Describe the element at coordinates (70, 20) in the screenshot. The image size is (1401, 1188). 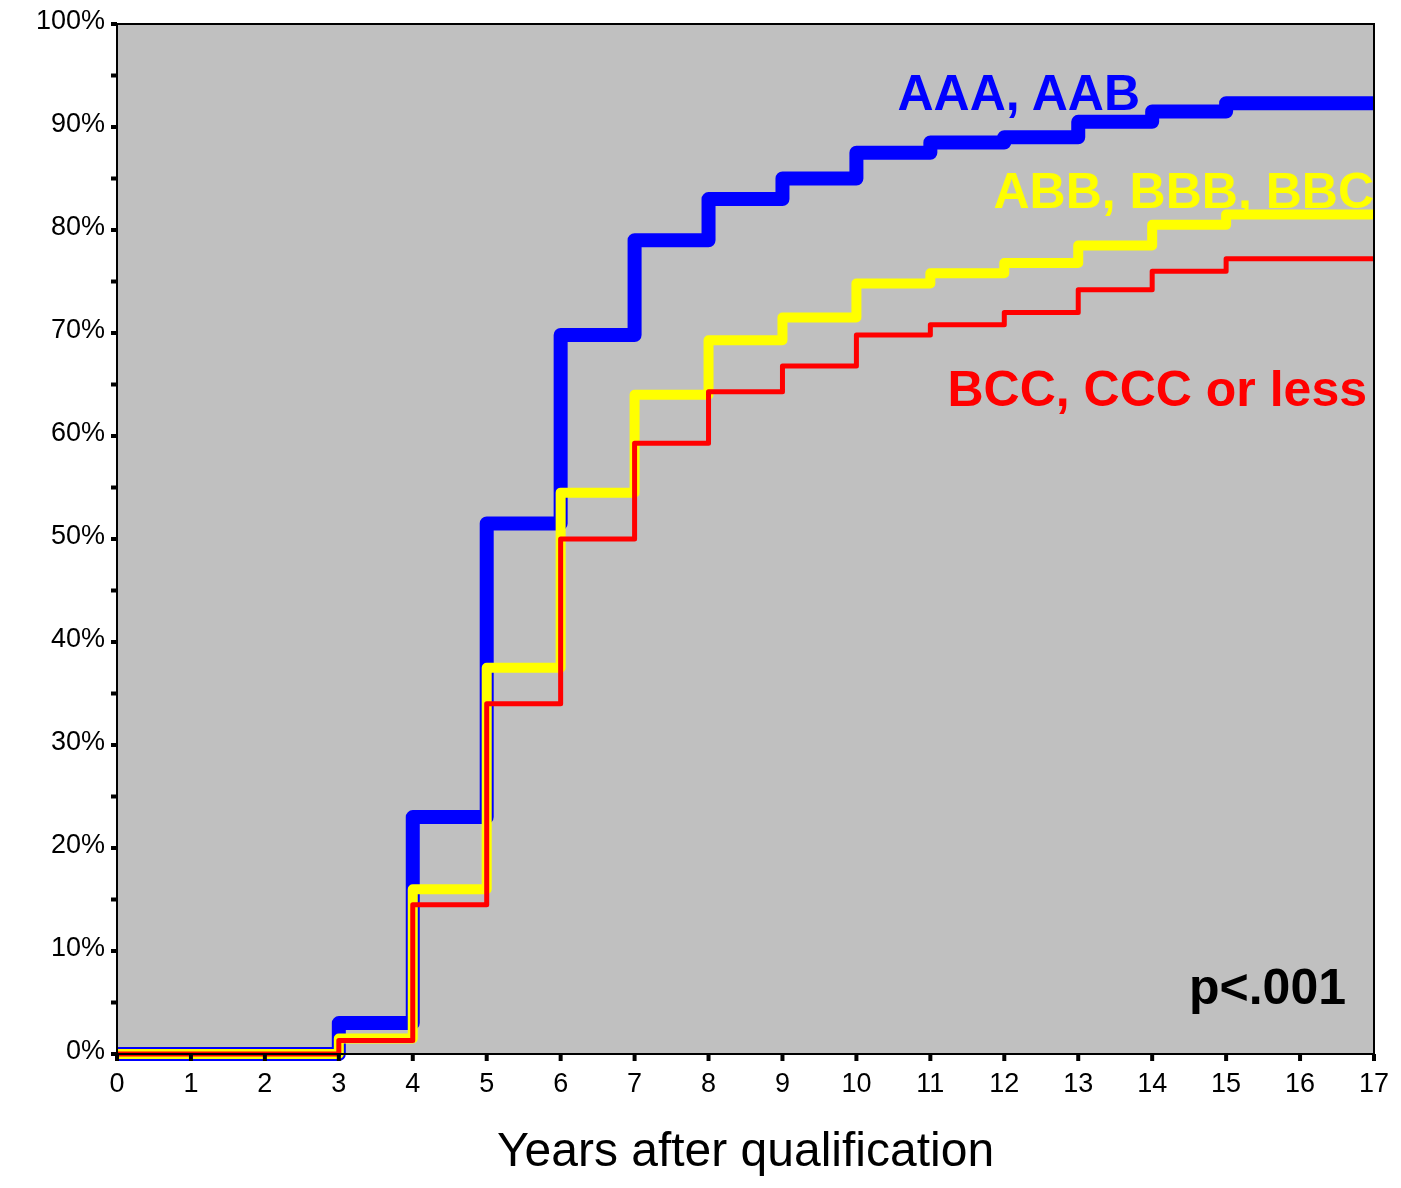
I see `y-tick-label: 100%` at that location.